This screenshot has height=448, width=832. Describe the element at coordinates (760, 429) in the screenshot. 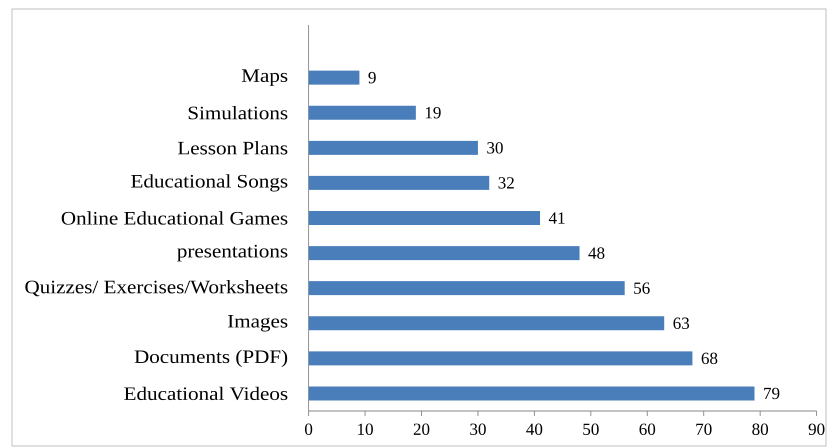

I see `x-tick-label: 80` at that location.